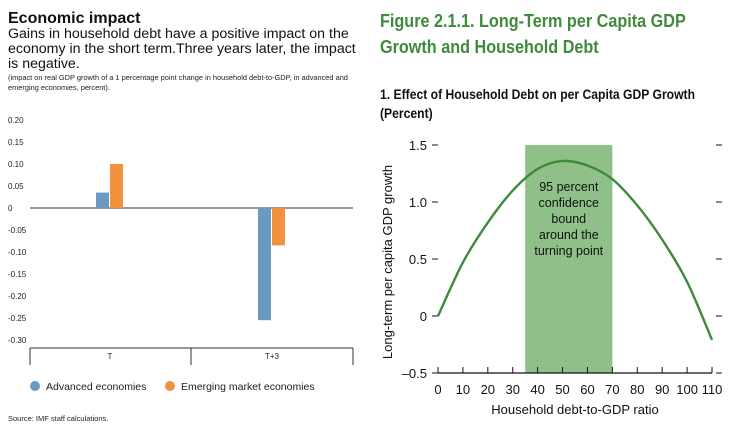  Describe the element at coordinates (569, 187) in the screenshot. I see `band-label-line: 95 percent` at that location.